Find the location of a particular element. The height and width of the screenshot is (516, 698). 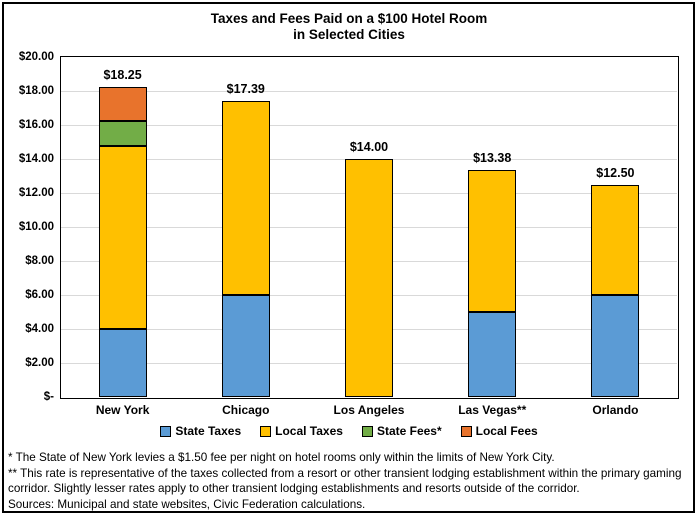

legend-item-state-taxes: State Taxes is located at coordinates (200, 431).